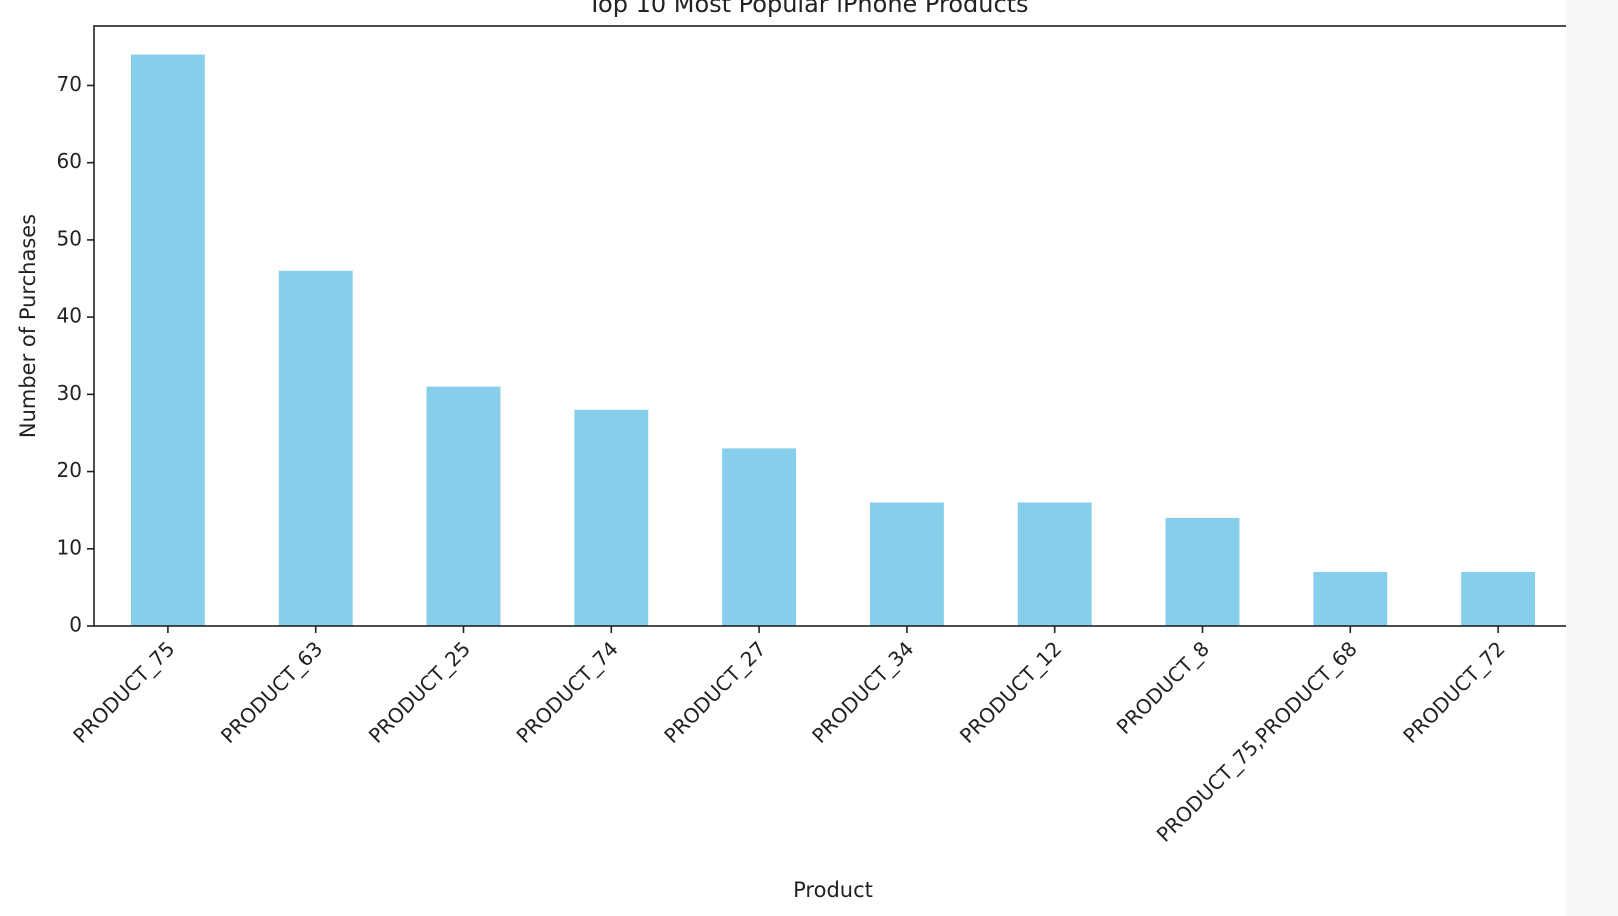 This screenshot has width=1618, height=916. Describe the element at coordinates (69, 547) in the screenshot. I see `y-tick-label: 10` at that location.